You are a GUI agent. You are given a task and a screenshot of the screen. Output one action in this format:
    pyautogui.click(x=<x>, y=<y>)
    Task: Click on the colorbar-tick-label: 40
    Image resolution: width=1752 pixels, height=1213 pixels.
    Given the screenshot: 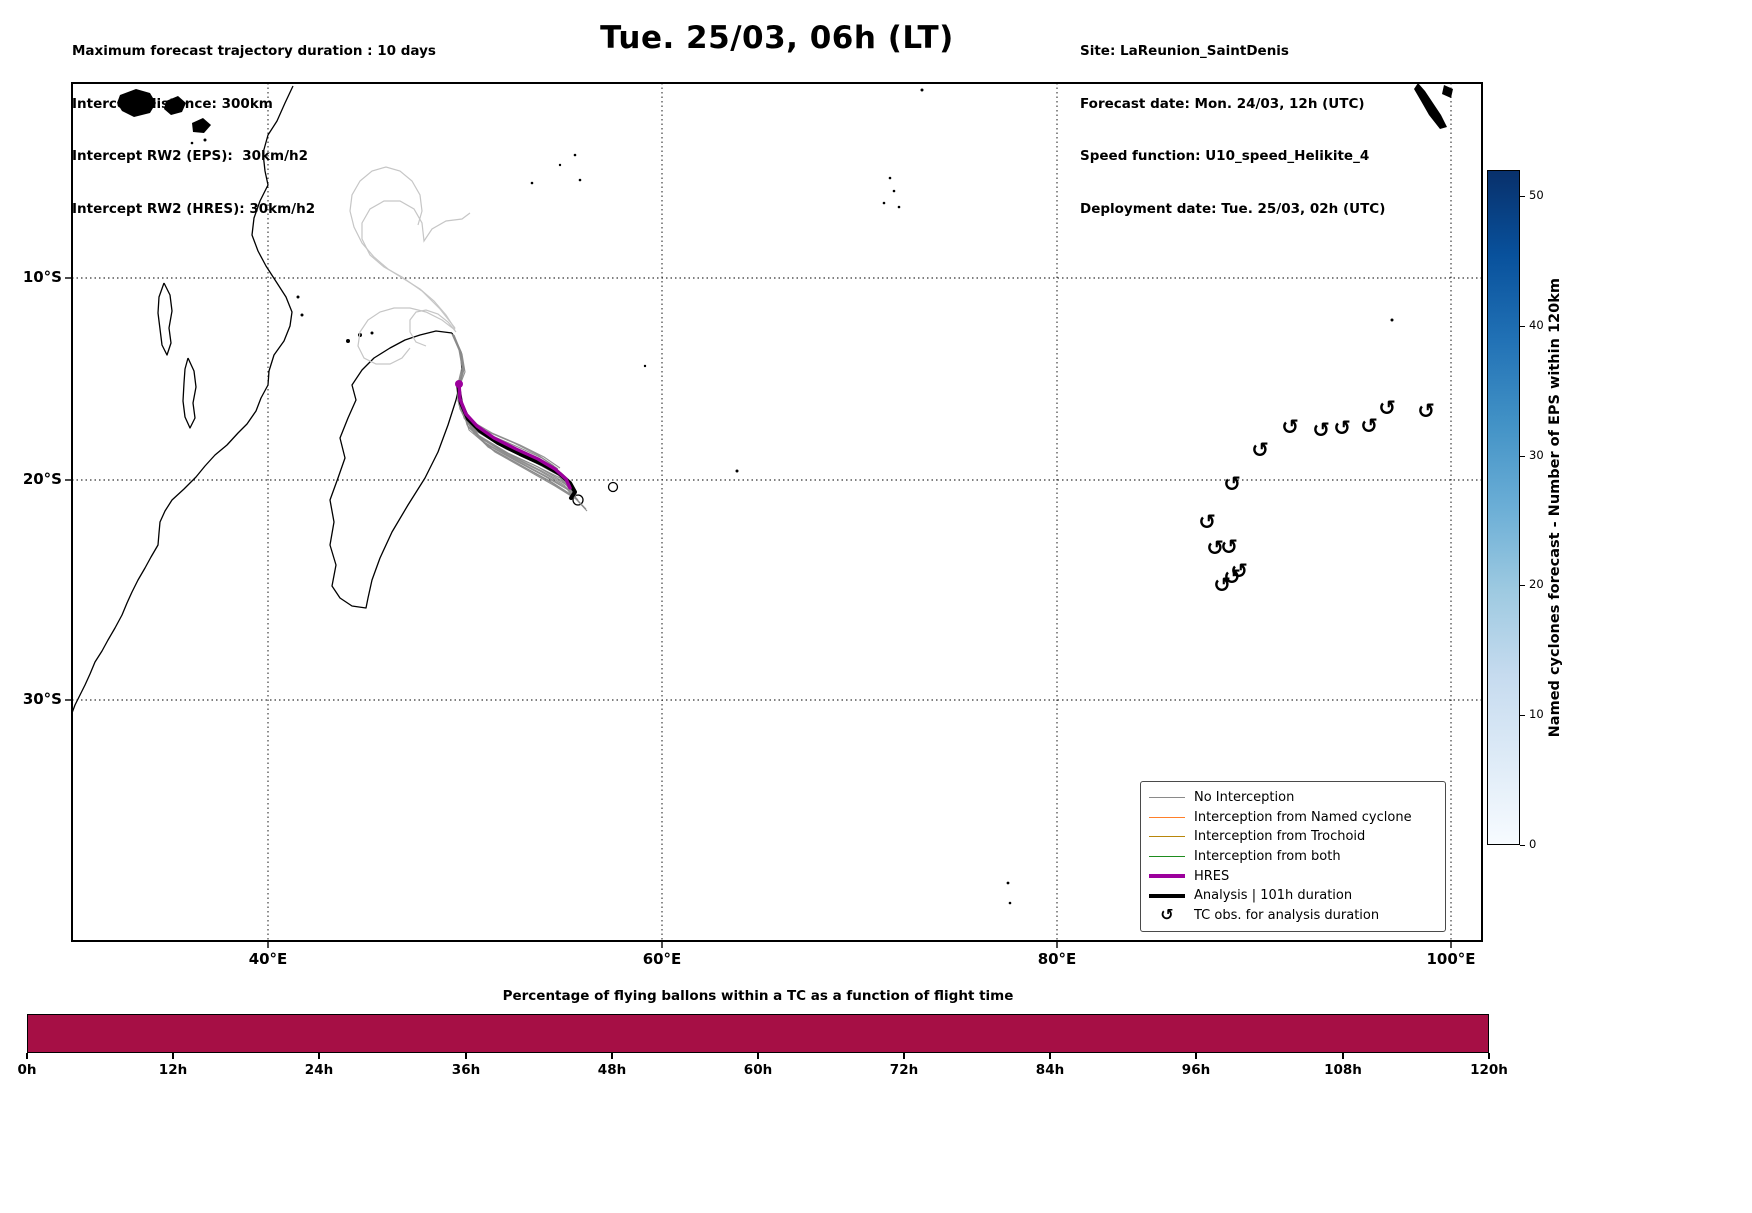 What is the action you would take?
    pyautogui.click(x=1536, y=325)
    